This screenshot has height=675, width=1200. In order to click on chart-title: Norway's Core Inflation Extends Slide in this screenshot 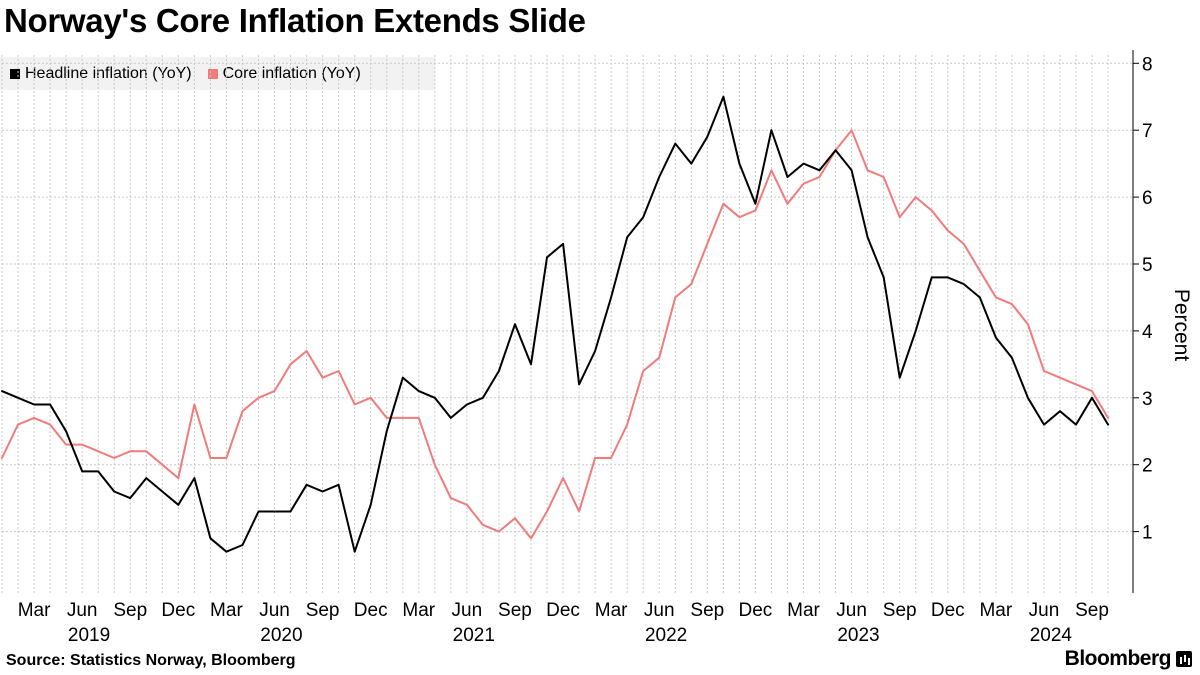, I will do `click(295, 20)`.